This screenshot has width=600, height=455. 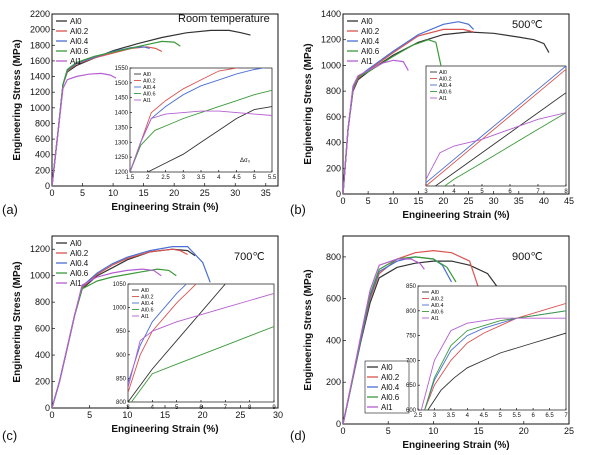 I want to click on x-tick-label: 30, so click(x=494, y=201).